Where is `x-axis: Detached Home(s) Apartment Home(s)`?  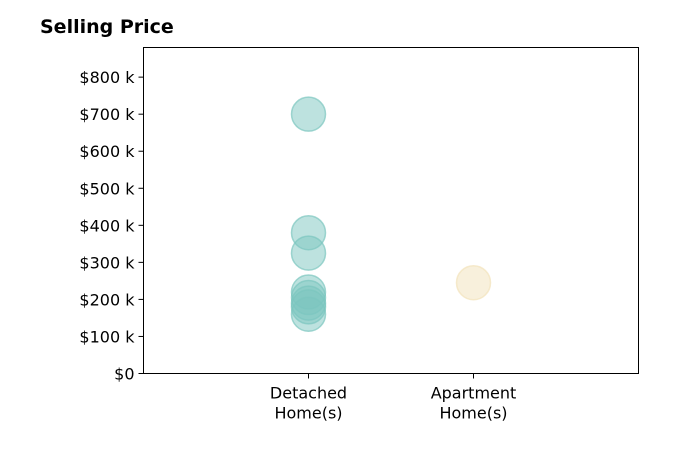
x-axis: Detached Home(s) Apartment Home(s) is located at coordinates (393, 398).